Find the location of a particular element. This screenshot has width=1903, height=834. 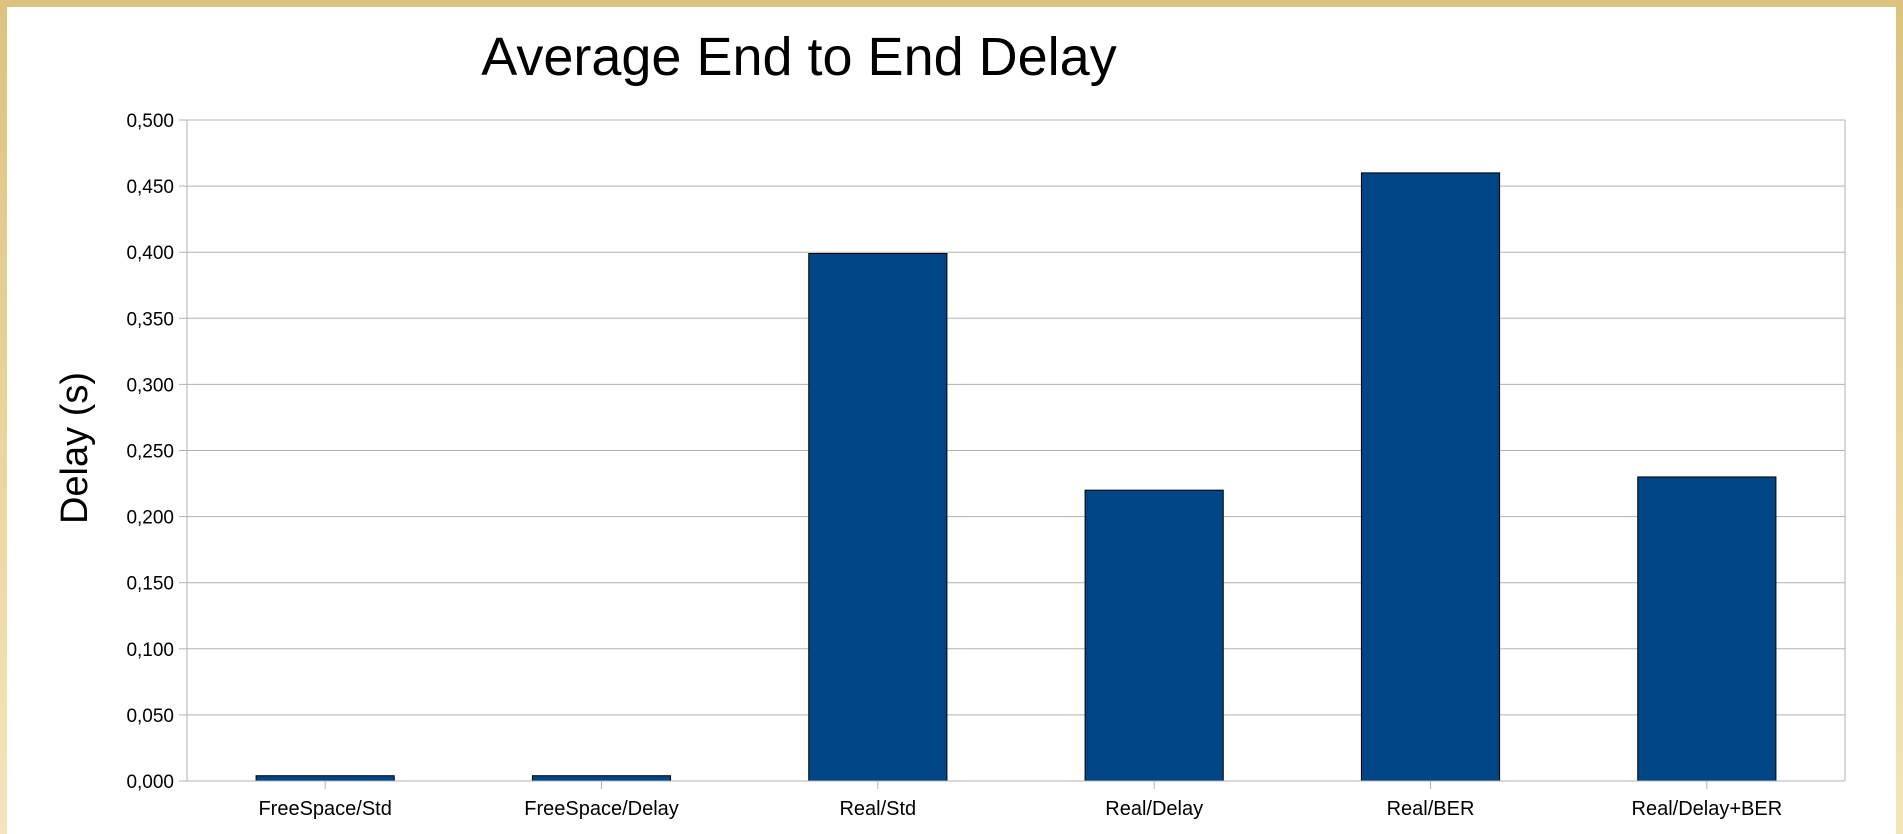

y-tick-label: 0,250 is located at coordinates (150, 452).